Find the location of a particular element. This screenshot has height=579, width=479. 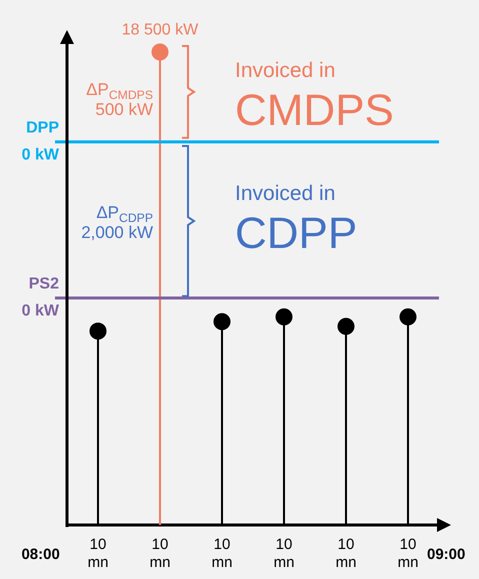

text: 09:00 is located at coordinates (446, 554).